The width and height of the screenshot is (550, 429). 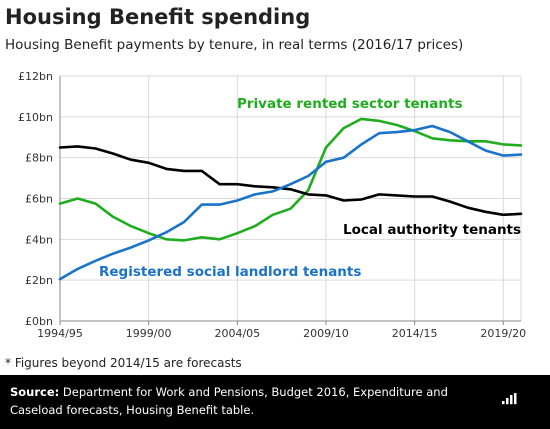 I want to click on y-tick-label: £0bn, so click(x=39, y=321).